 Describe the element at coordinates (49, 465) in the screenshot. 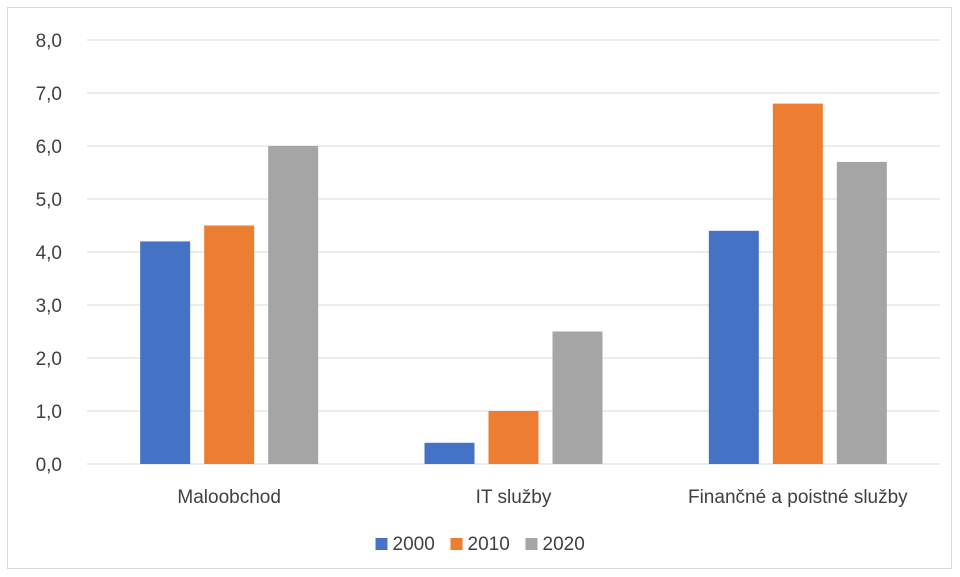

I see `y-tick-label: 0,0` at that location.